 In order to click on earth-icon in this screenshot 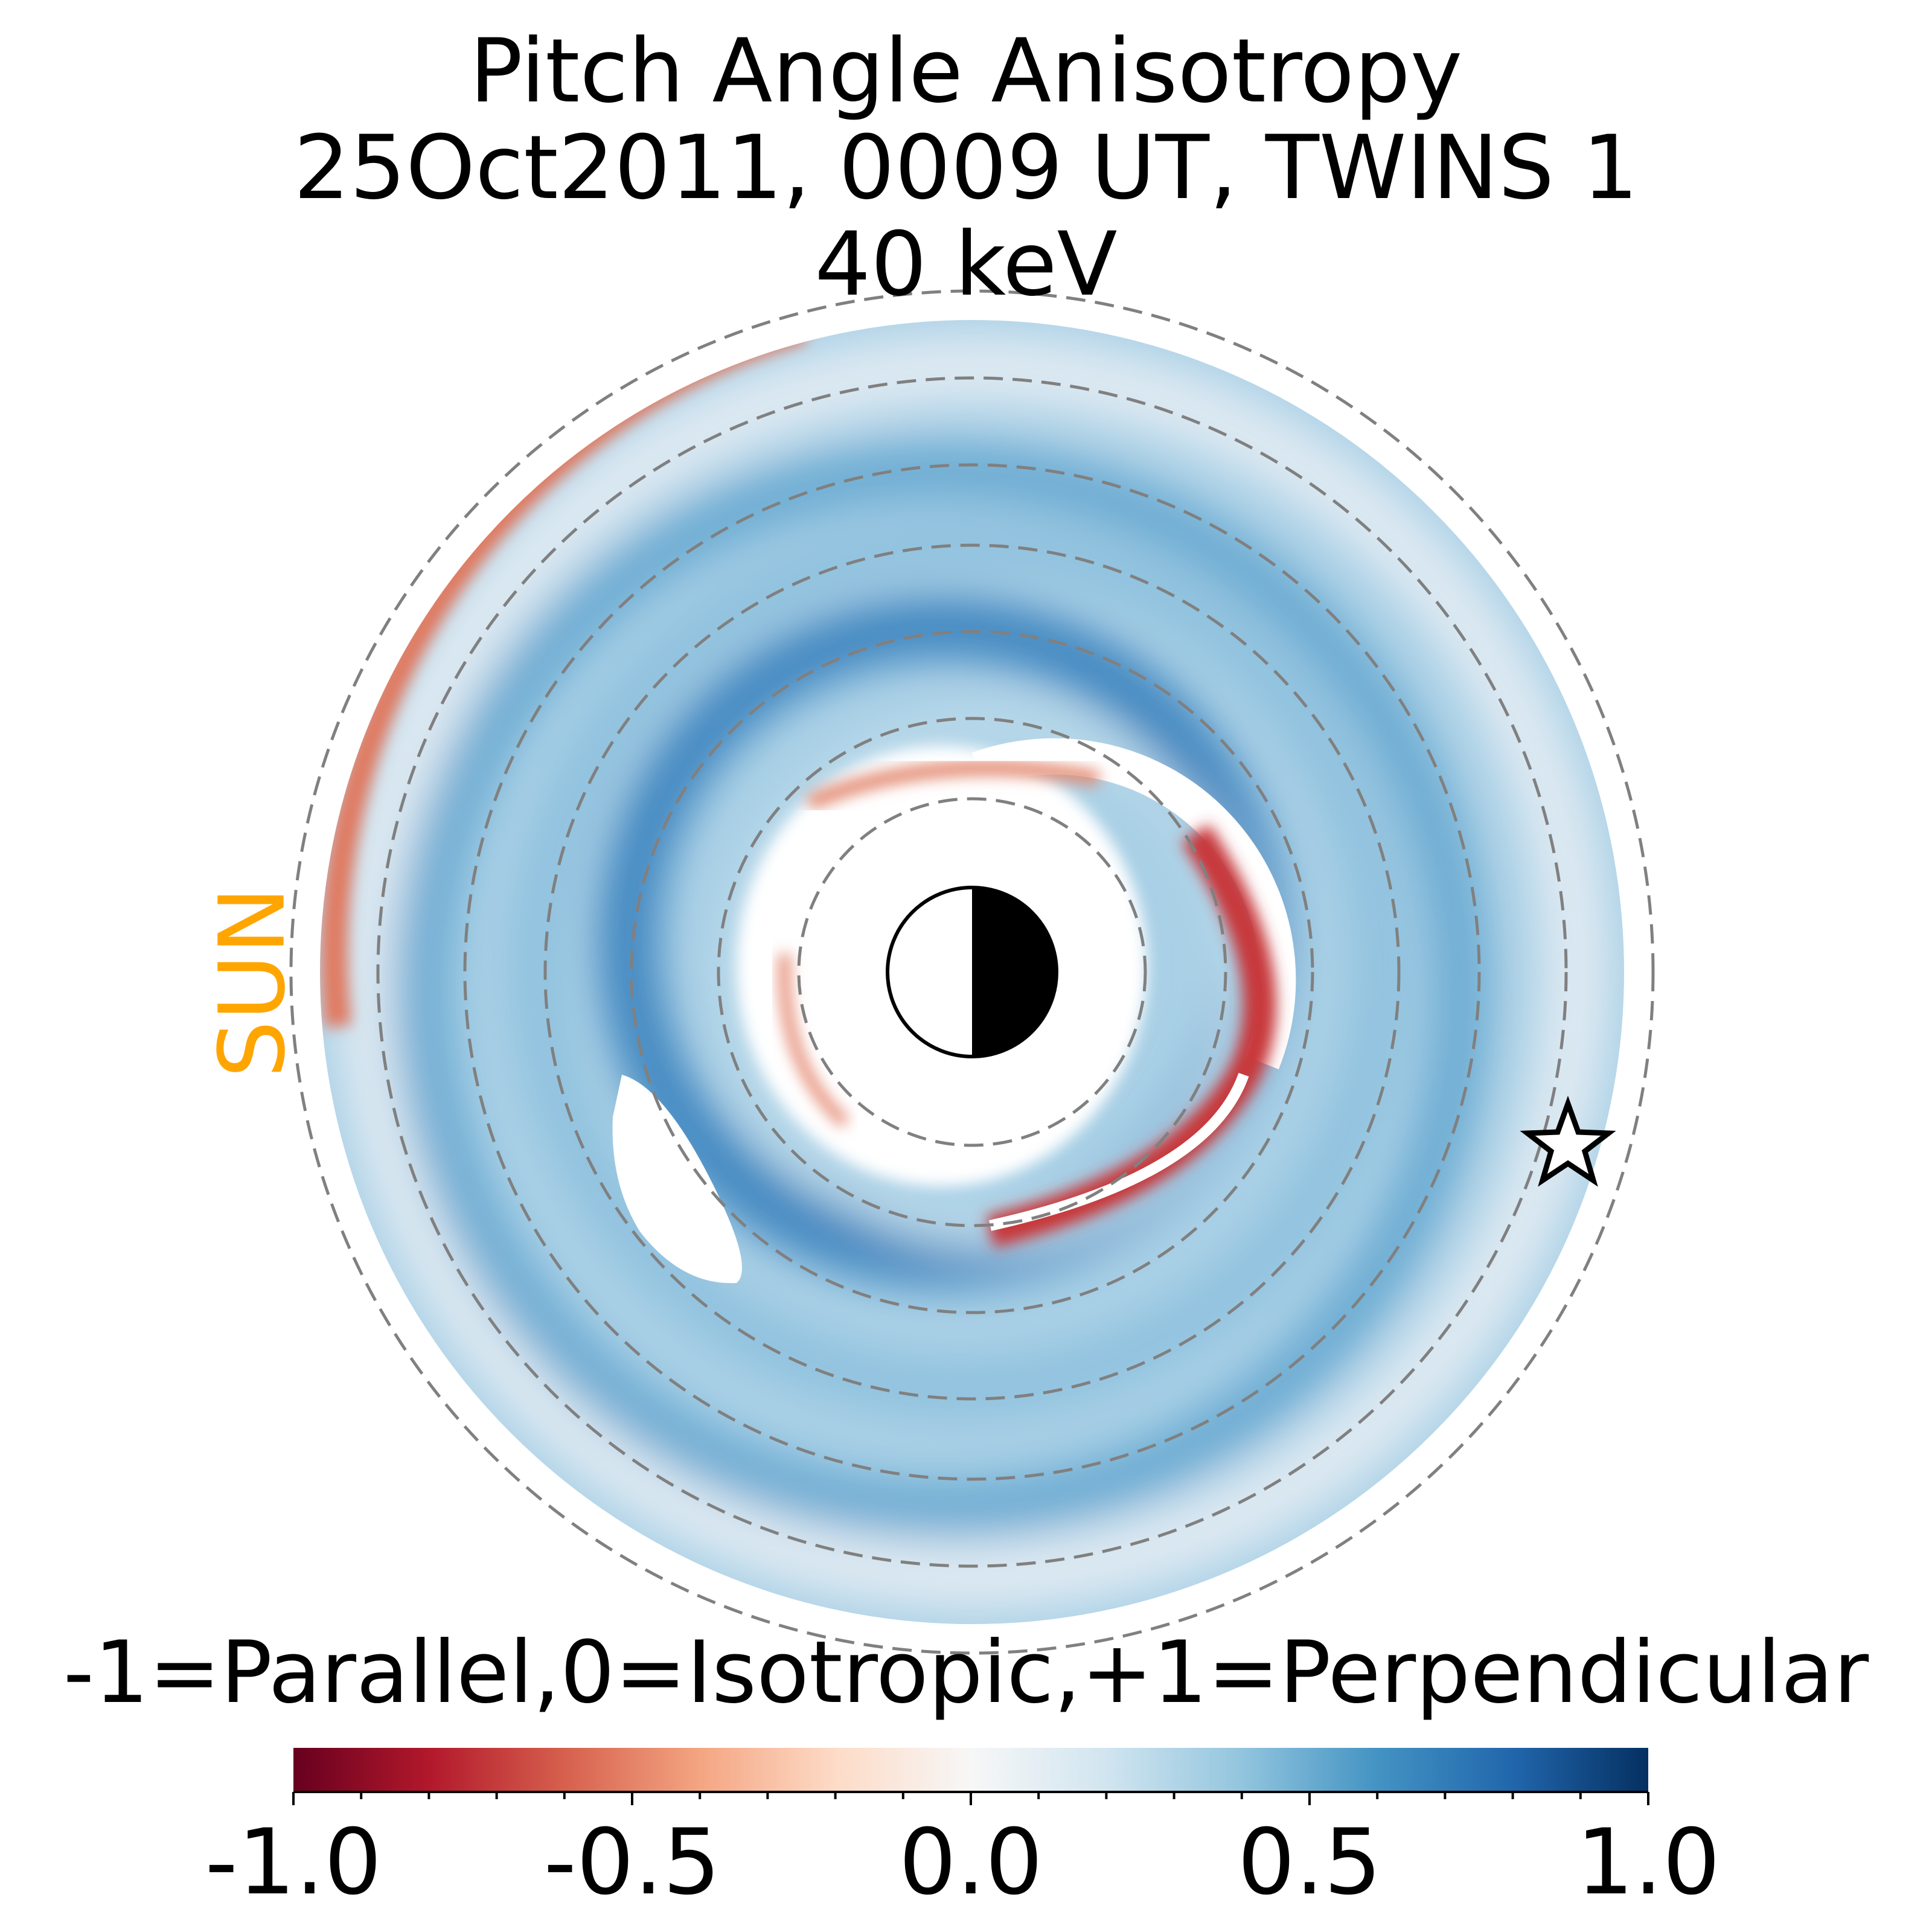, I will do `click(972, 972)`.